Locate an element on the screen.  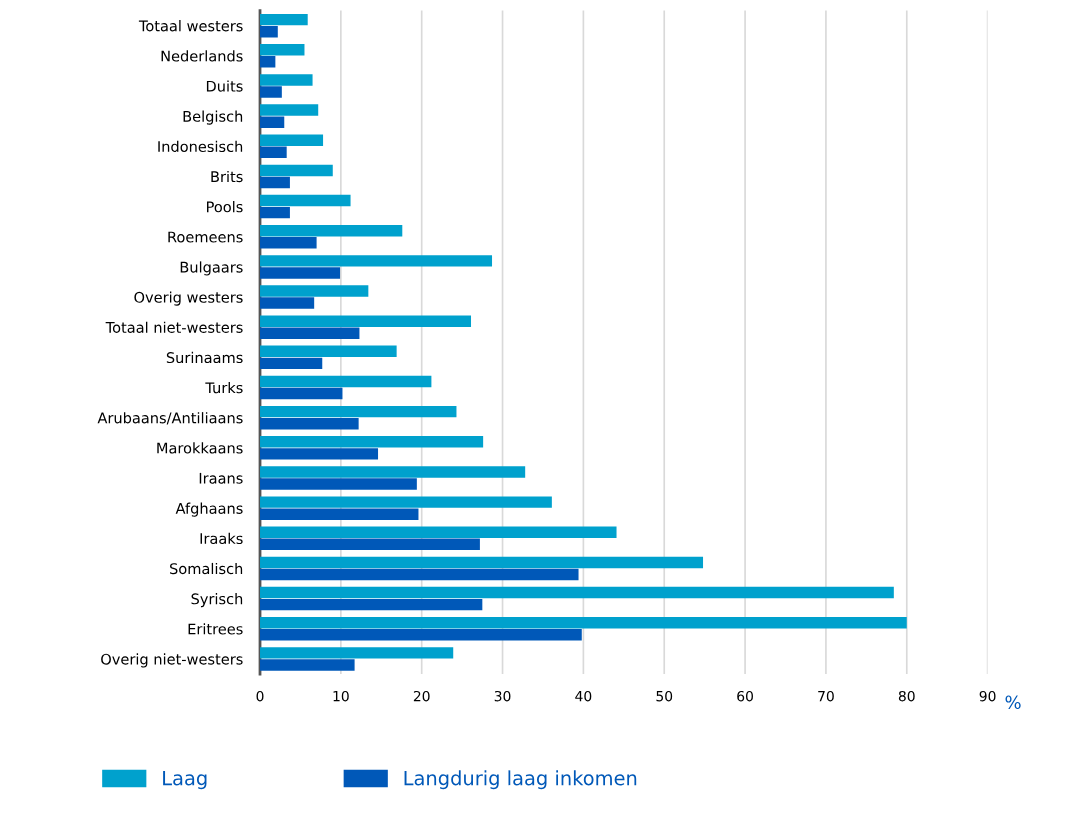
y-tick-label: Somalisch is located at coordinates (206, 568).